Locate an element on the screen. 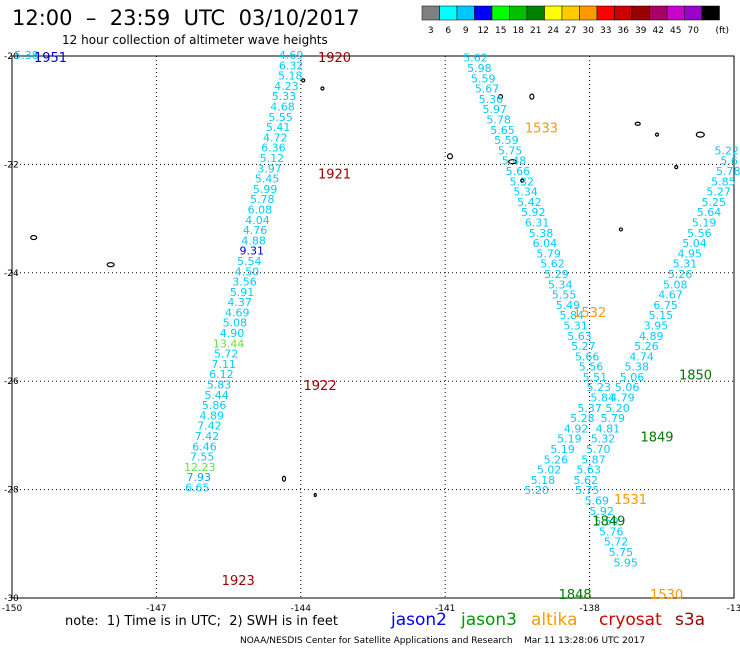  colorbar-tick-label: 42 is located at coordinates (658, 31).